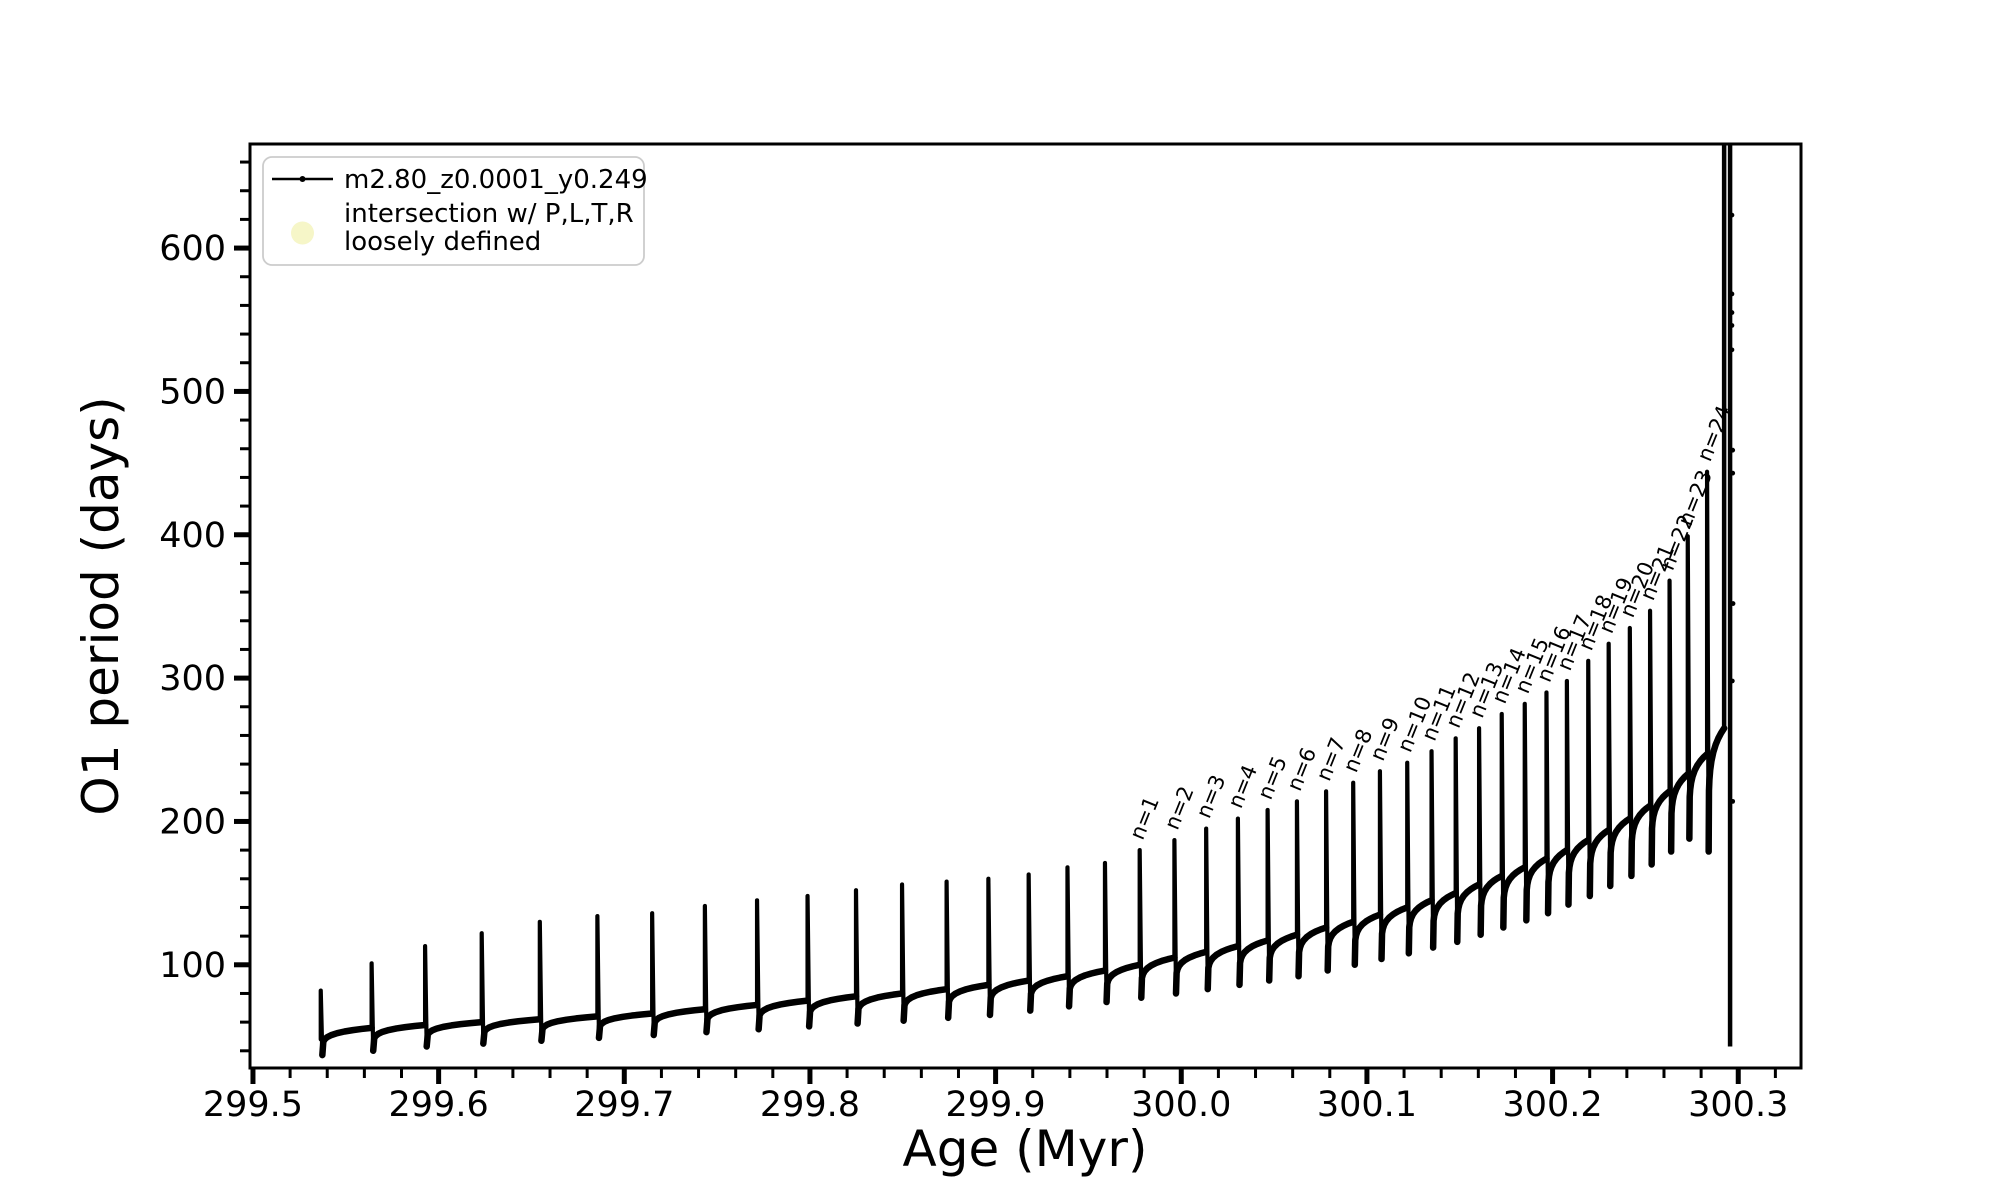  I want to click on legend-line-dot-marker, so click(302, 179).